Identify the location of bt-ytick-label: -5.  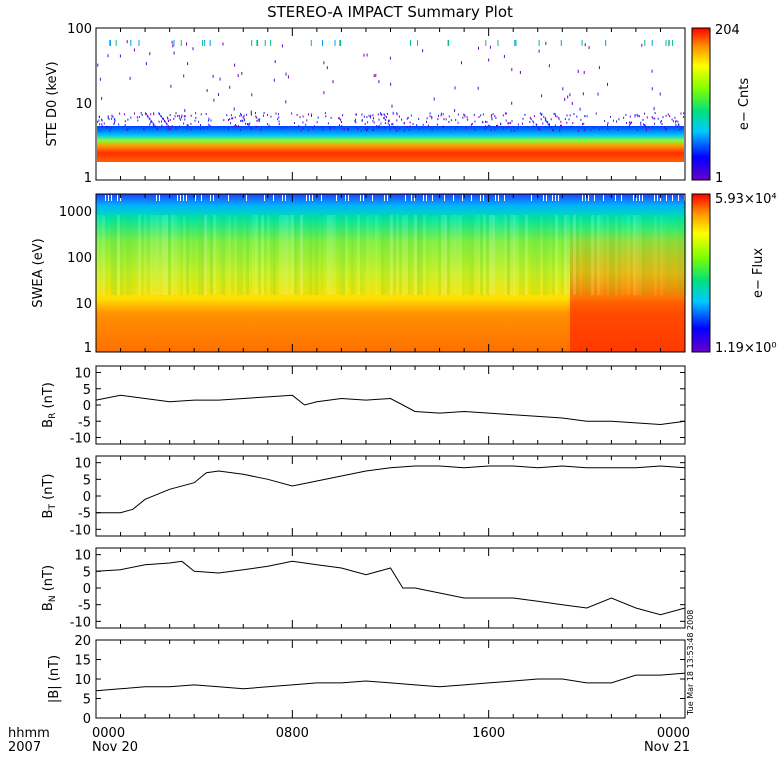
(84, 514).